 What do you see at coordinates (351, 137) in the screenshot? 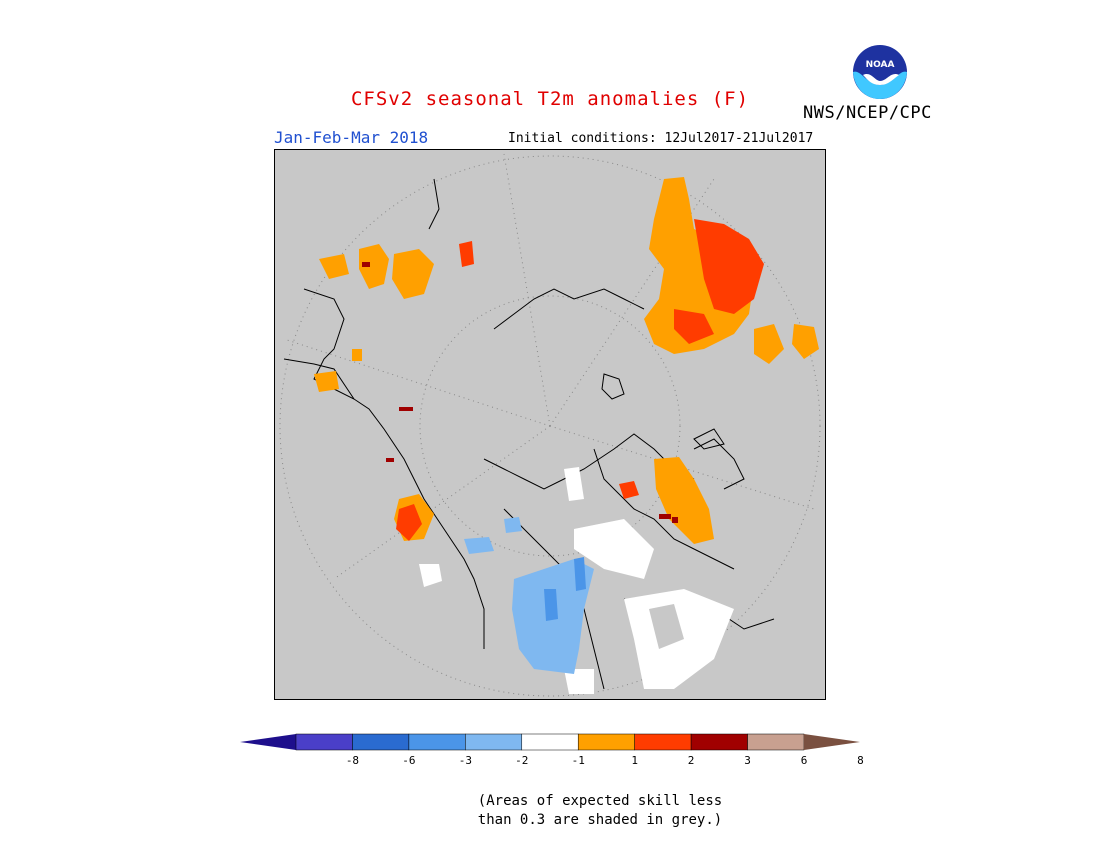
I see `forecast-period: Jan-Feb-Mar 2018` at bounding box center [351, 137].